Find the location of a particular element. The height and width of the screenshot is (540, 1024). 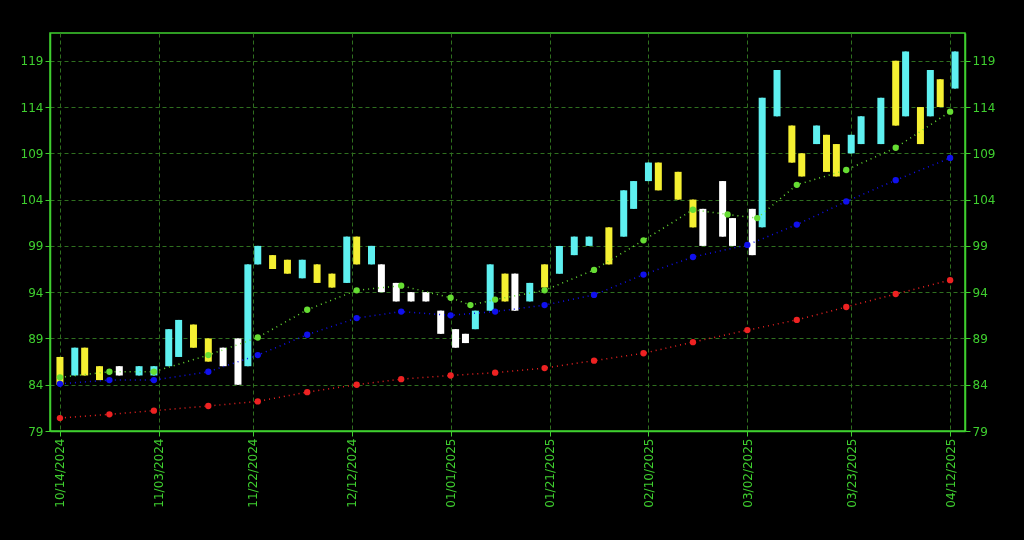

y2-tick-label: 79 is located at coordinates (980, 431).